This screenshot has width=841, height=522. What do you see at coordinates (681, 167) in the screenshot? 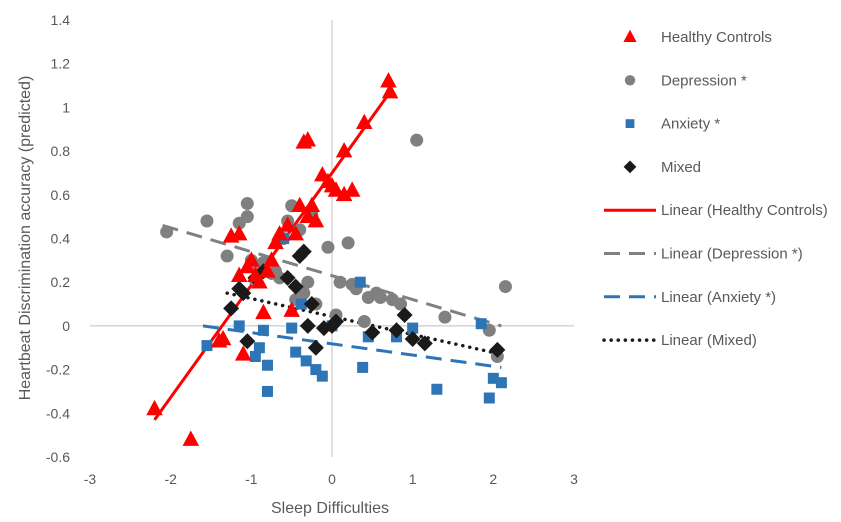
I see `legend-label: Mixed` at bounding box center [681, 167].